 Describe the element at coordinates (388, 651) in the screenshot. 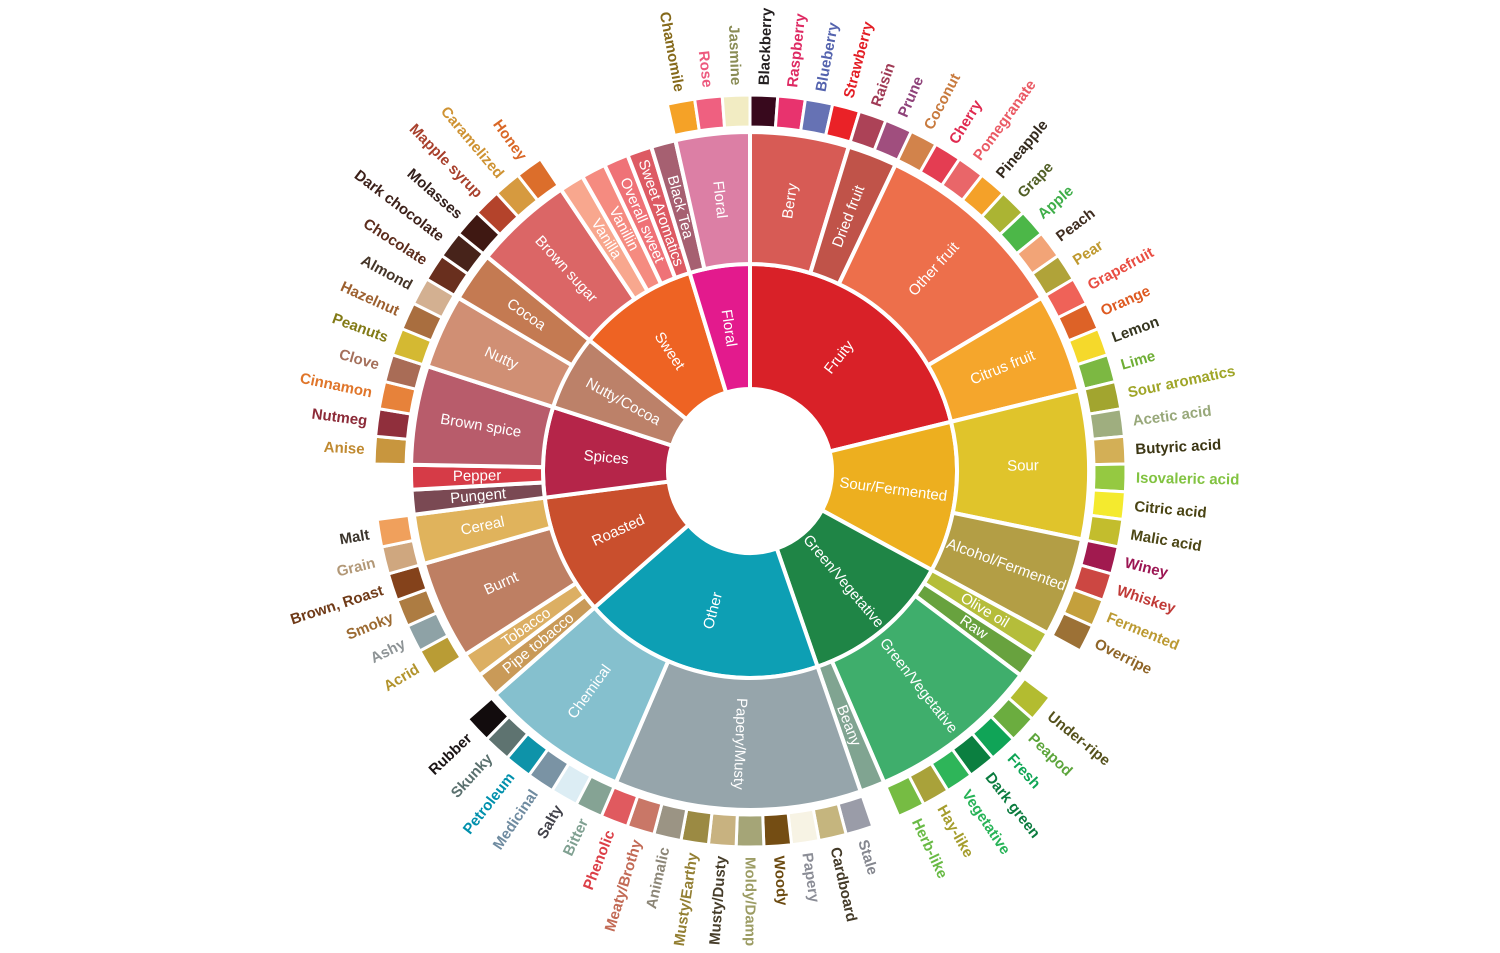

I see `flavor-label-ashy: Ashy` at that location.